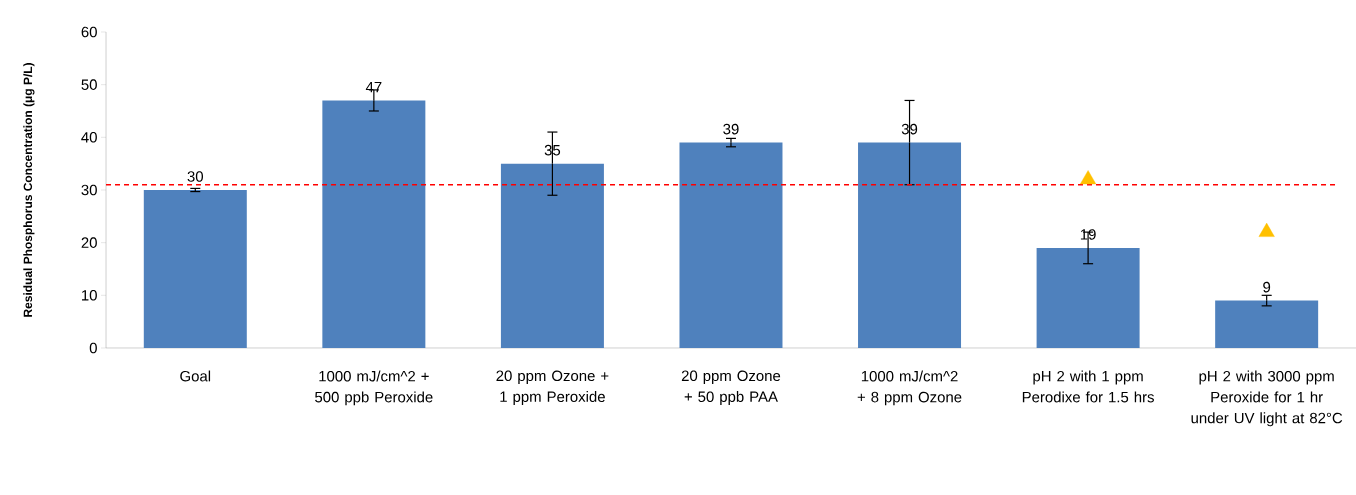 Image resolution: width=1356 pixels, height=495 pixels. What do you see at coordinates (1267, 398) in the screenshot?
I see `x-tick-label: pH 2 with 3000 ppm Peroxide for 1 hr under UV light at 82°C` at bounding box center [1267, 398].